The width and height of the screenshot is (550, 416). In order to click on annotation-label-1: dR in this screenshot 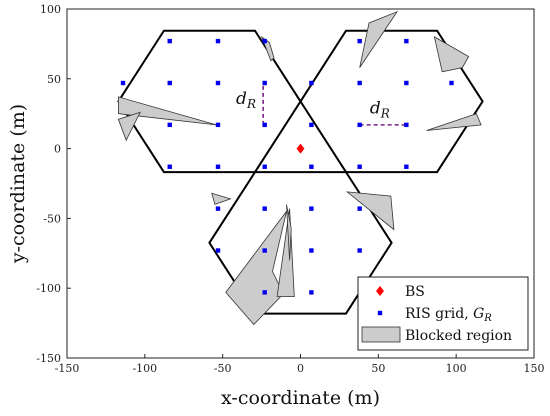, I will do `click(246, 100)`.